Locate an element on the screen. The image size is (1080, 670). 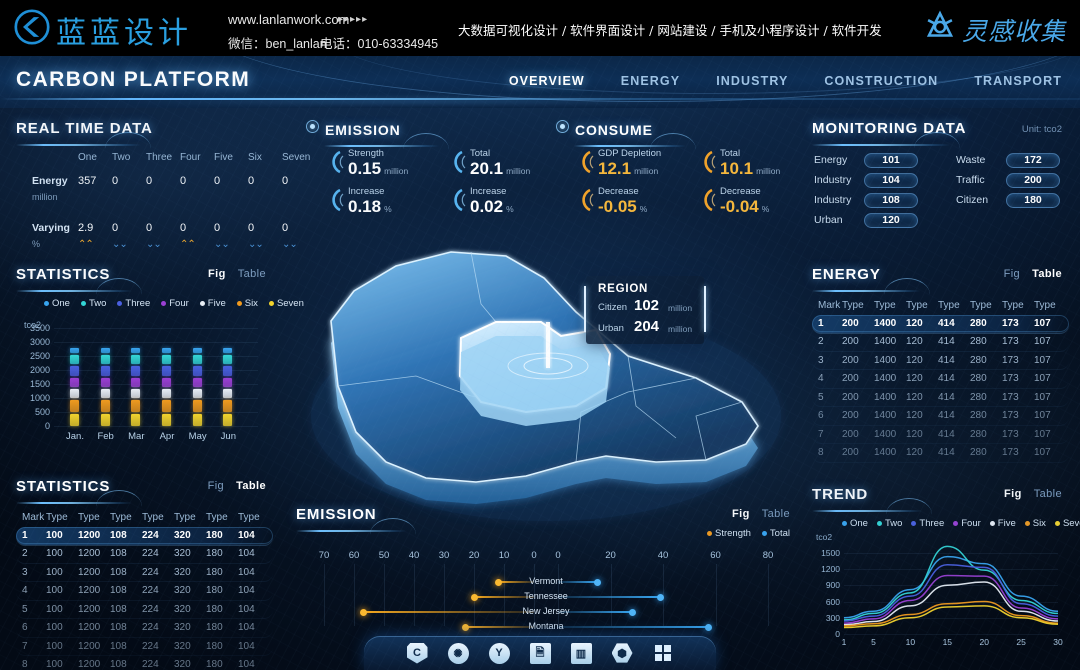
table-row: 5 200 1400 120 414 280 173 107 is located at coordinates (940, 398).